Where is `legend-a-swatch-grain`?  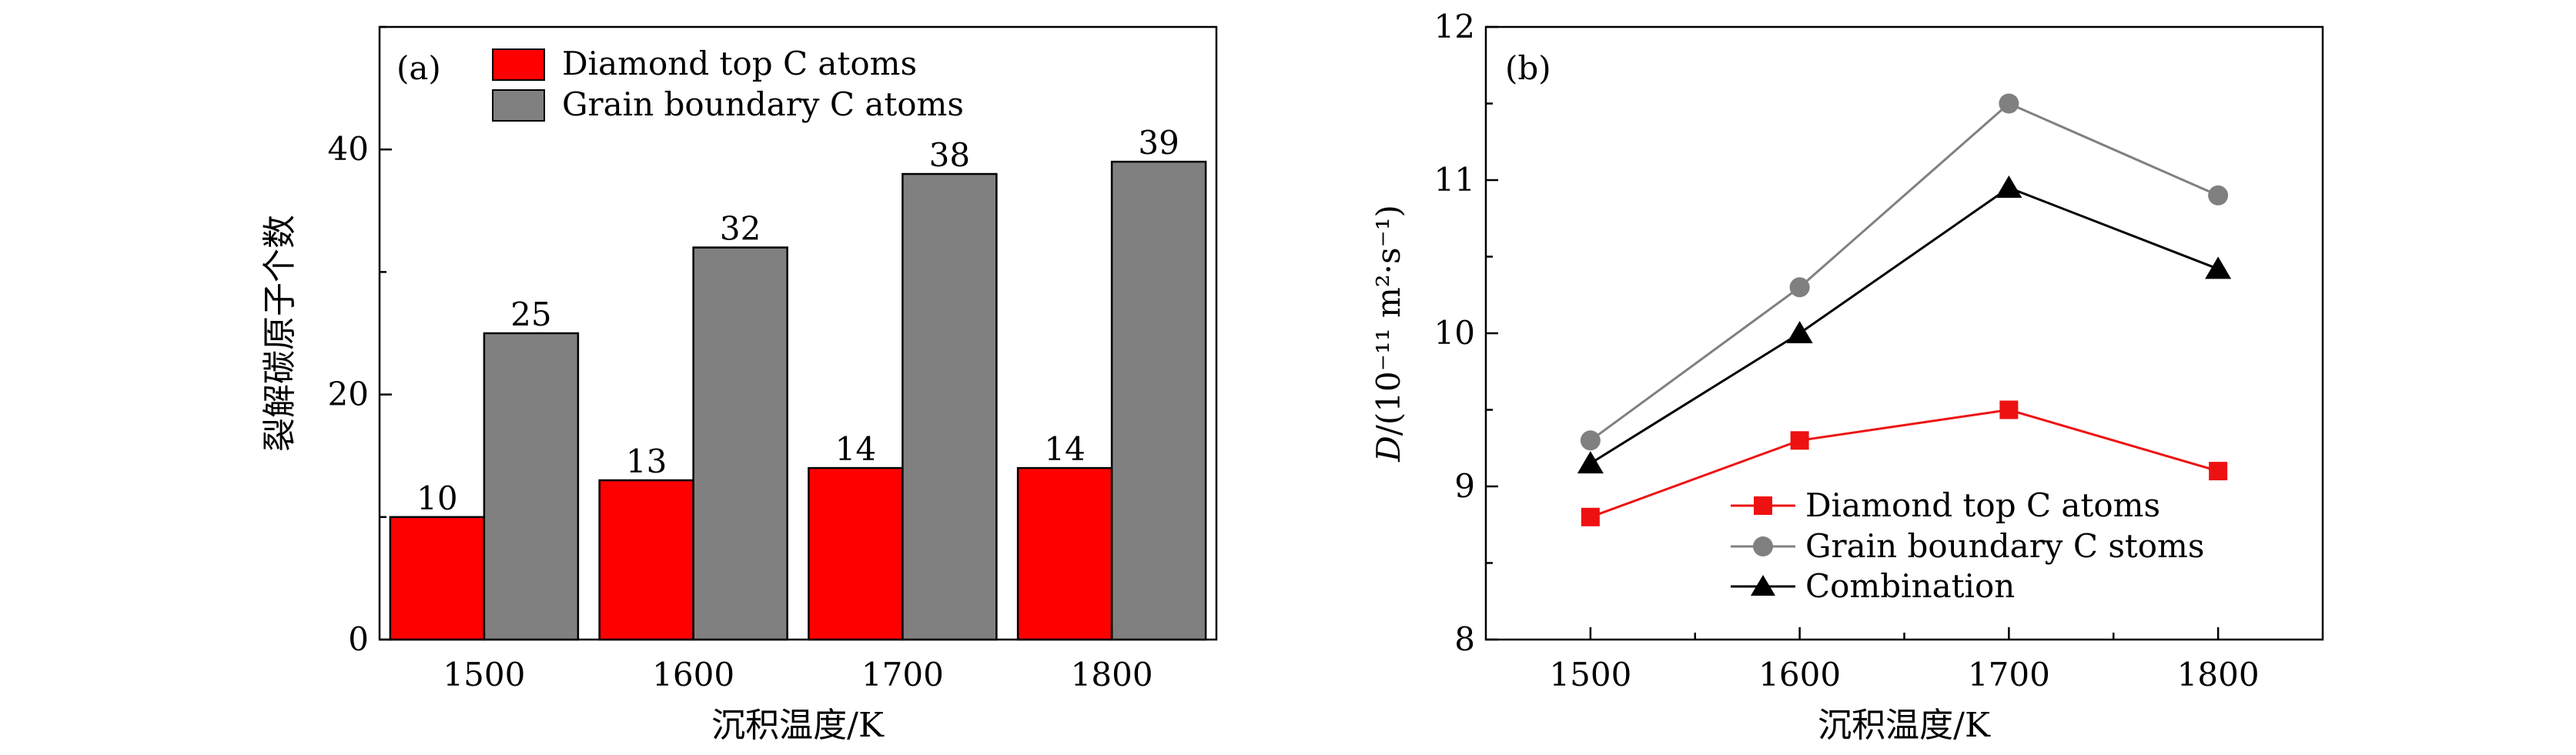 legend-a-swatch-grain is located at coordinates (519, 105).